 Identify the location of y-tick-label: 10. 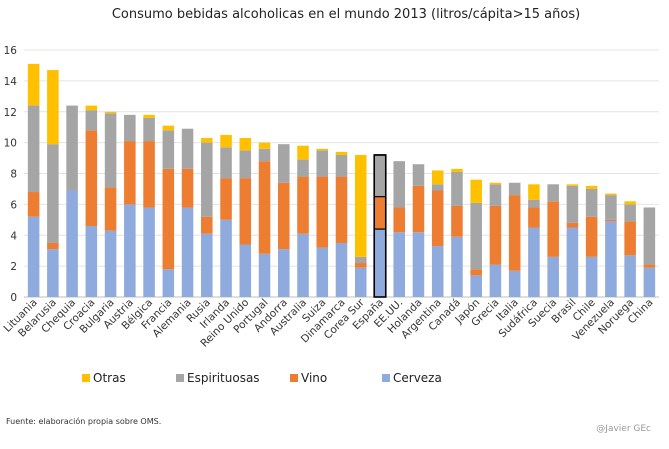
(10, 144).